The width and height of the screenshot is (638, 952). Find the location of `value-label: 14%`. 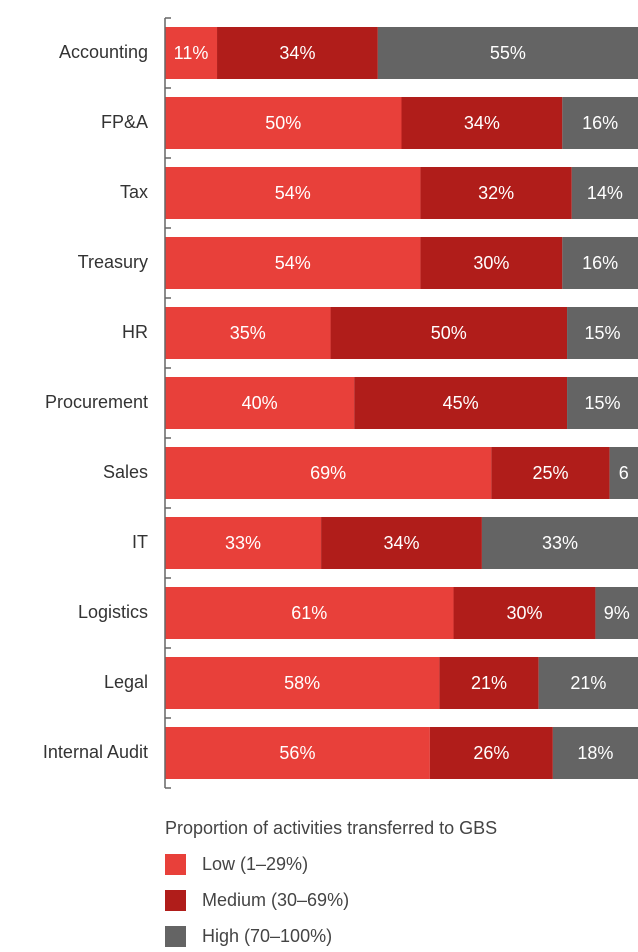

value-label: 14% is located at coordinates (605, 193).